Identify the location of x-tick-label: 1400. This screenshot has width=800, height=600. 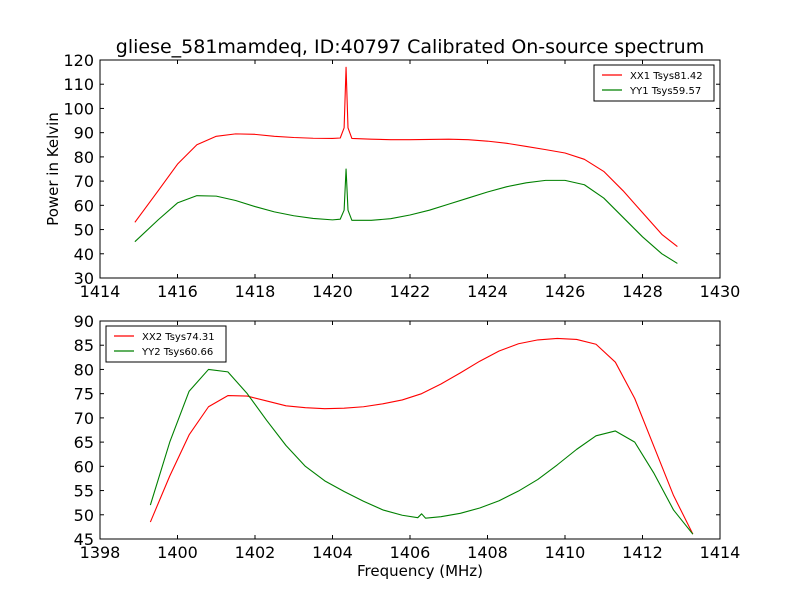
(177, 552).